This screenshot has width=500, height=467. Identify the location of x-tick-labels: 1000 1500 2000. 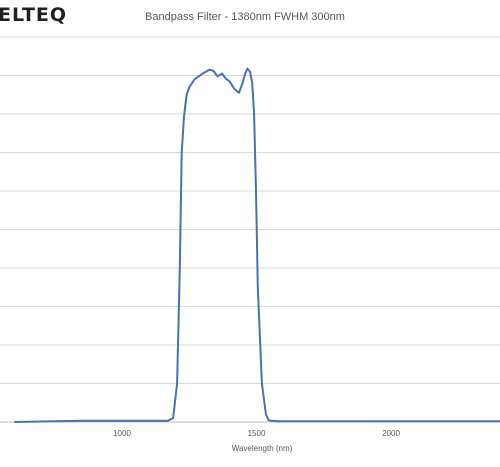
(256, 433).